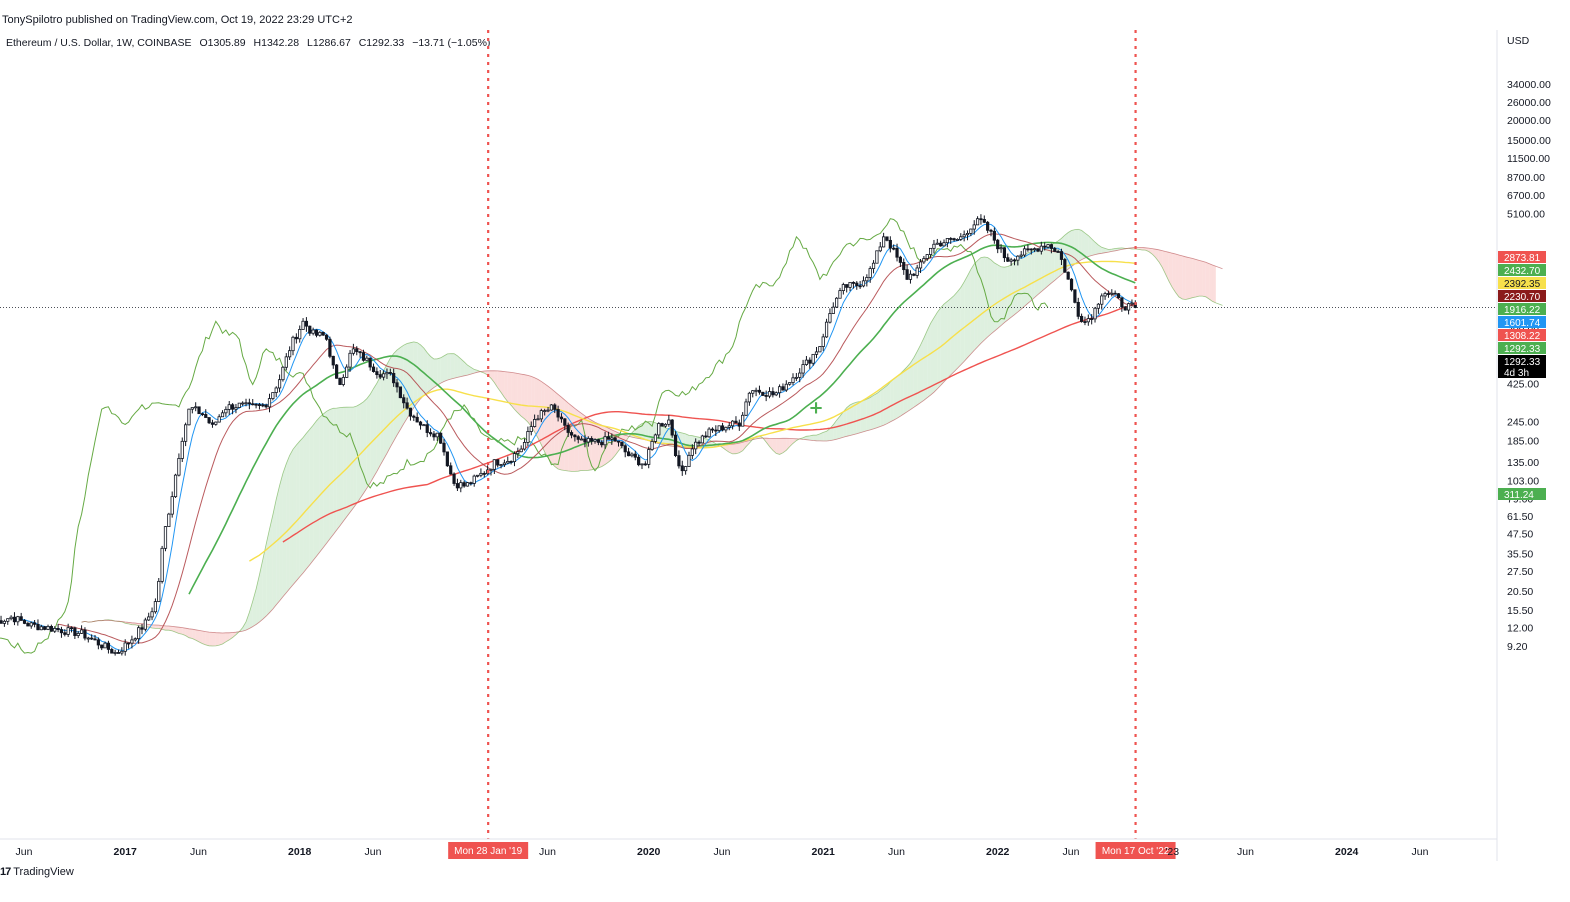 The width and height of the screenshot is (1570, 902). What do you see at coordinates (1526, 196) in the screenshot?
I see `price-tick-label: 6700.00` at bounding box center [1526, 196].